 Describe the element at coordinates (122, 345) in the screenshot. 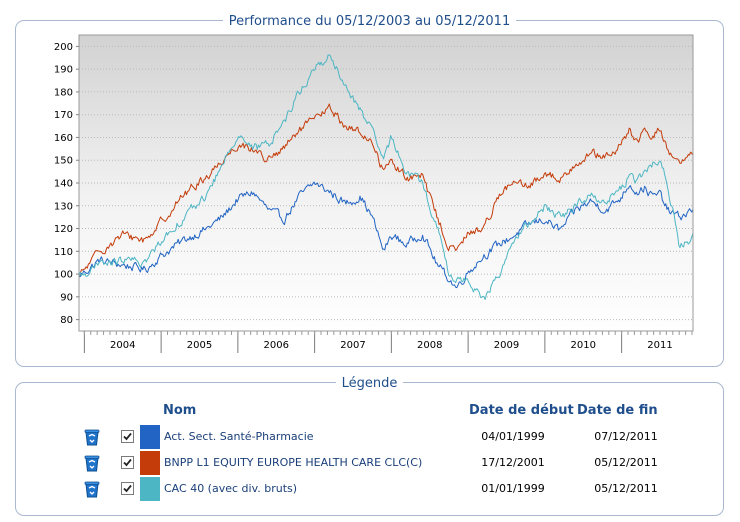

I see `x-tick-label: 2004` at that location.